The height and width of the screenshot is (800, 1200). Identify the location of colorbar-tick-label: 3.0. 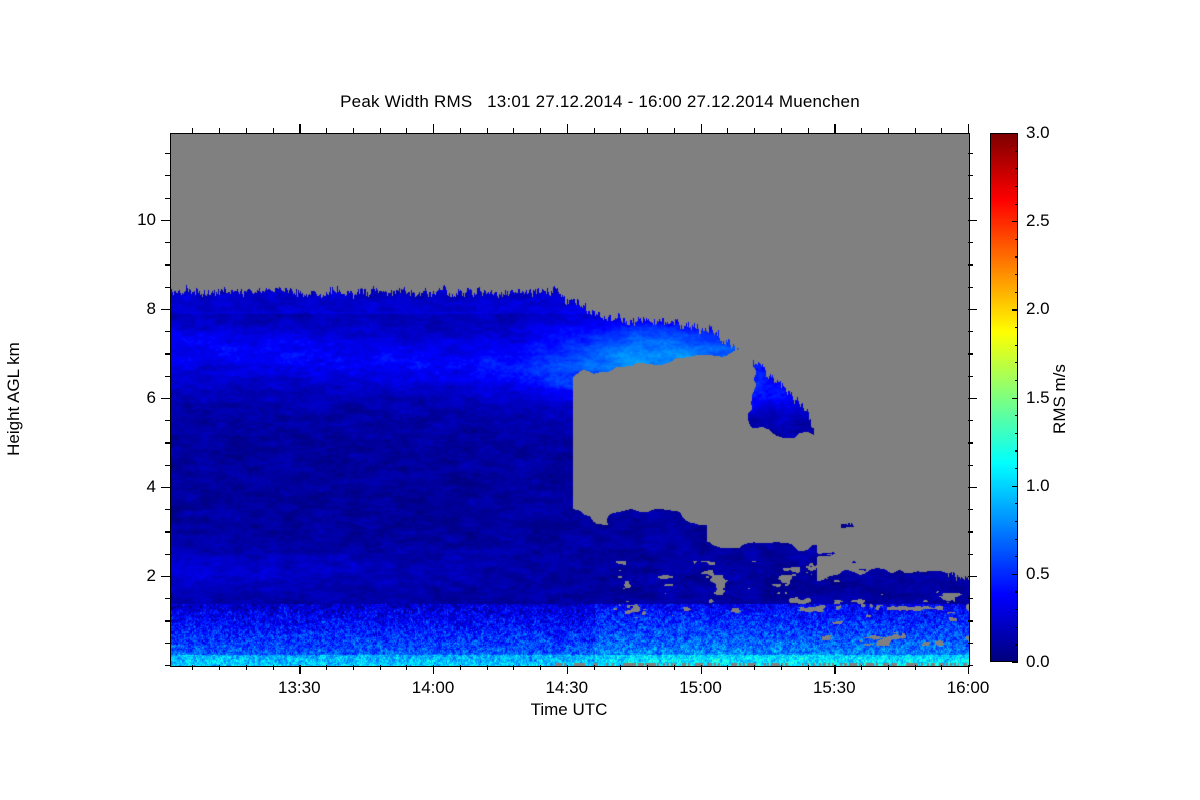
(1038, 132).